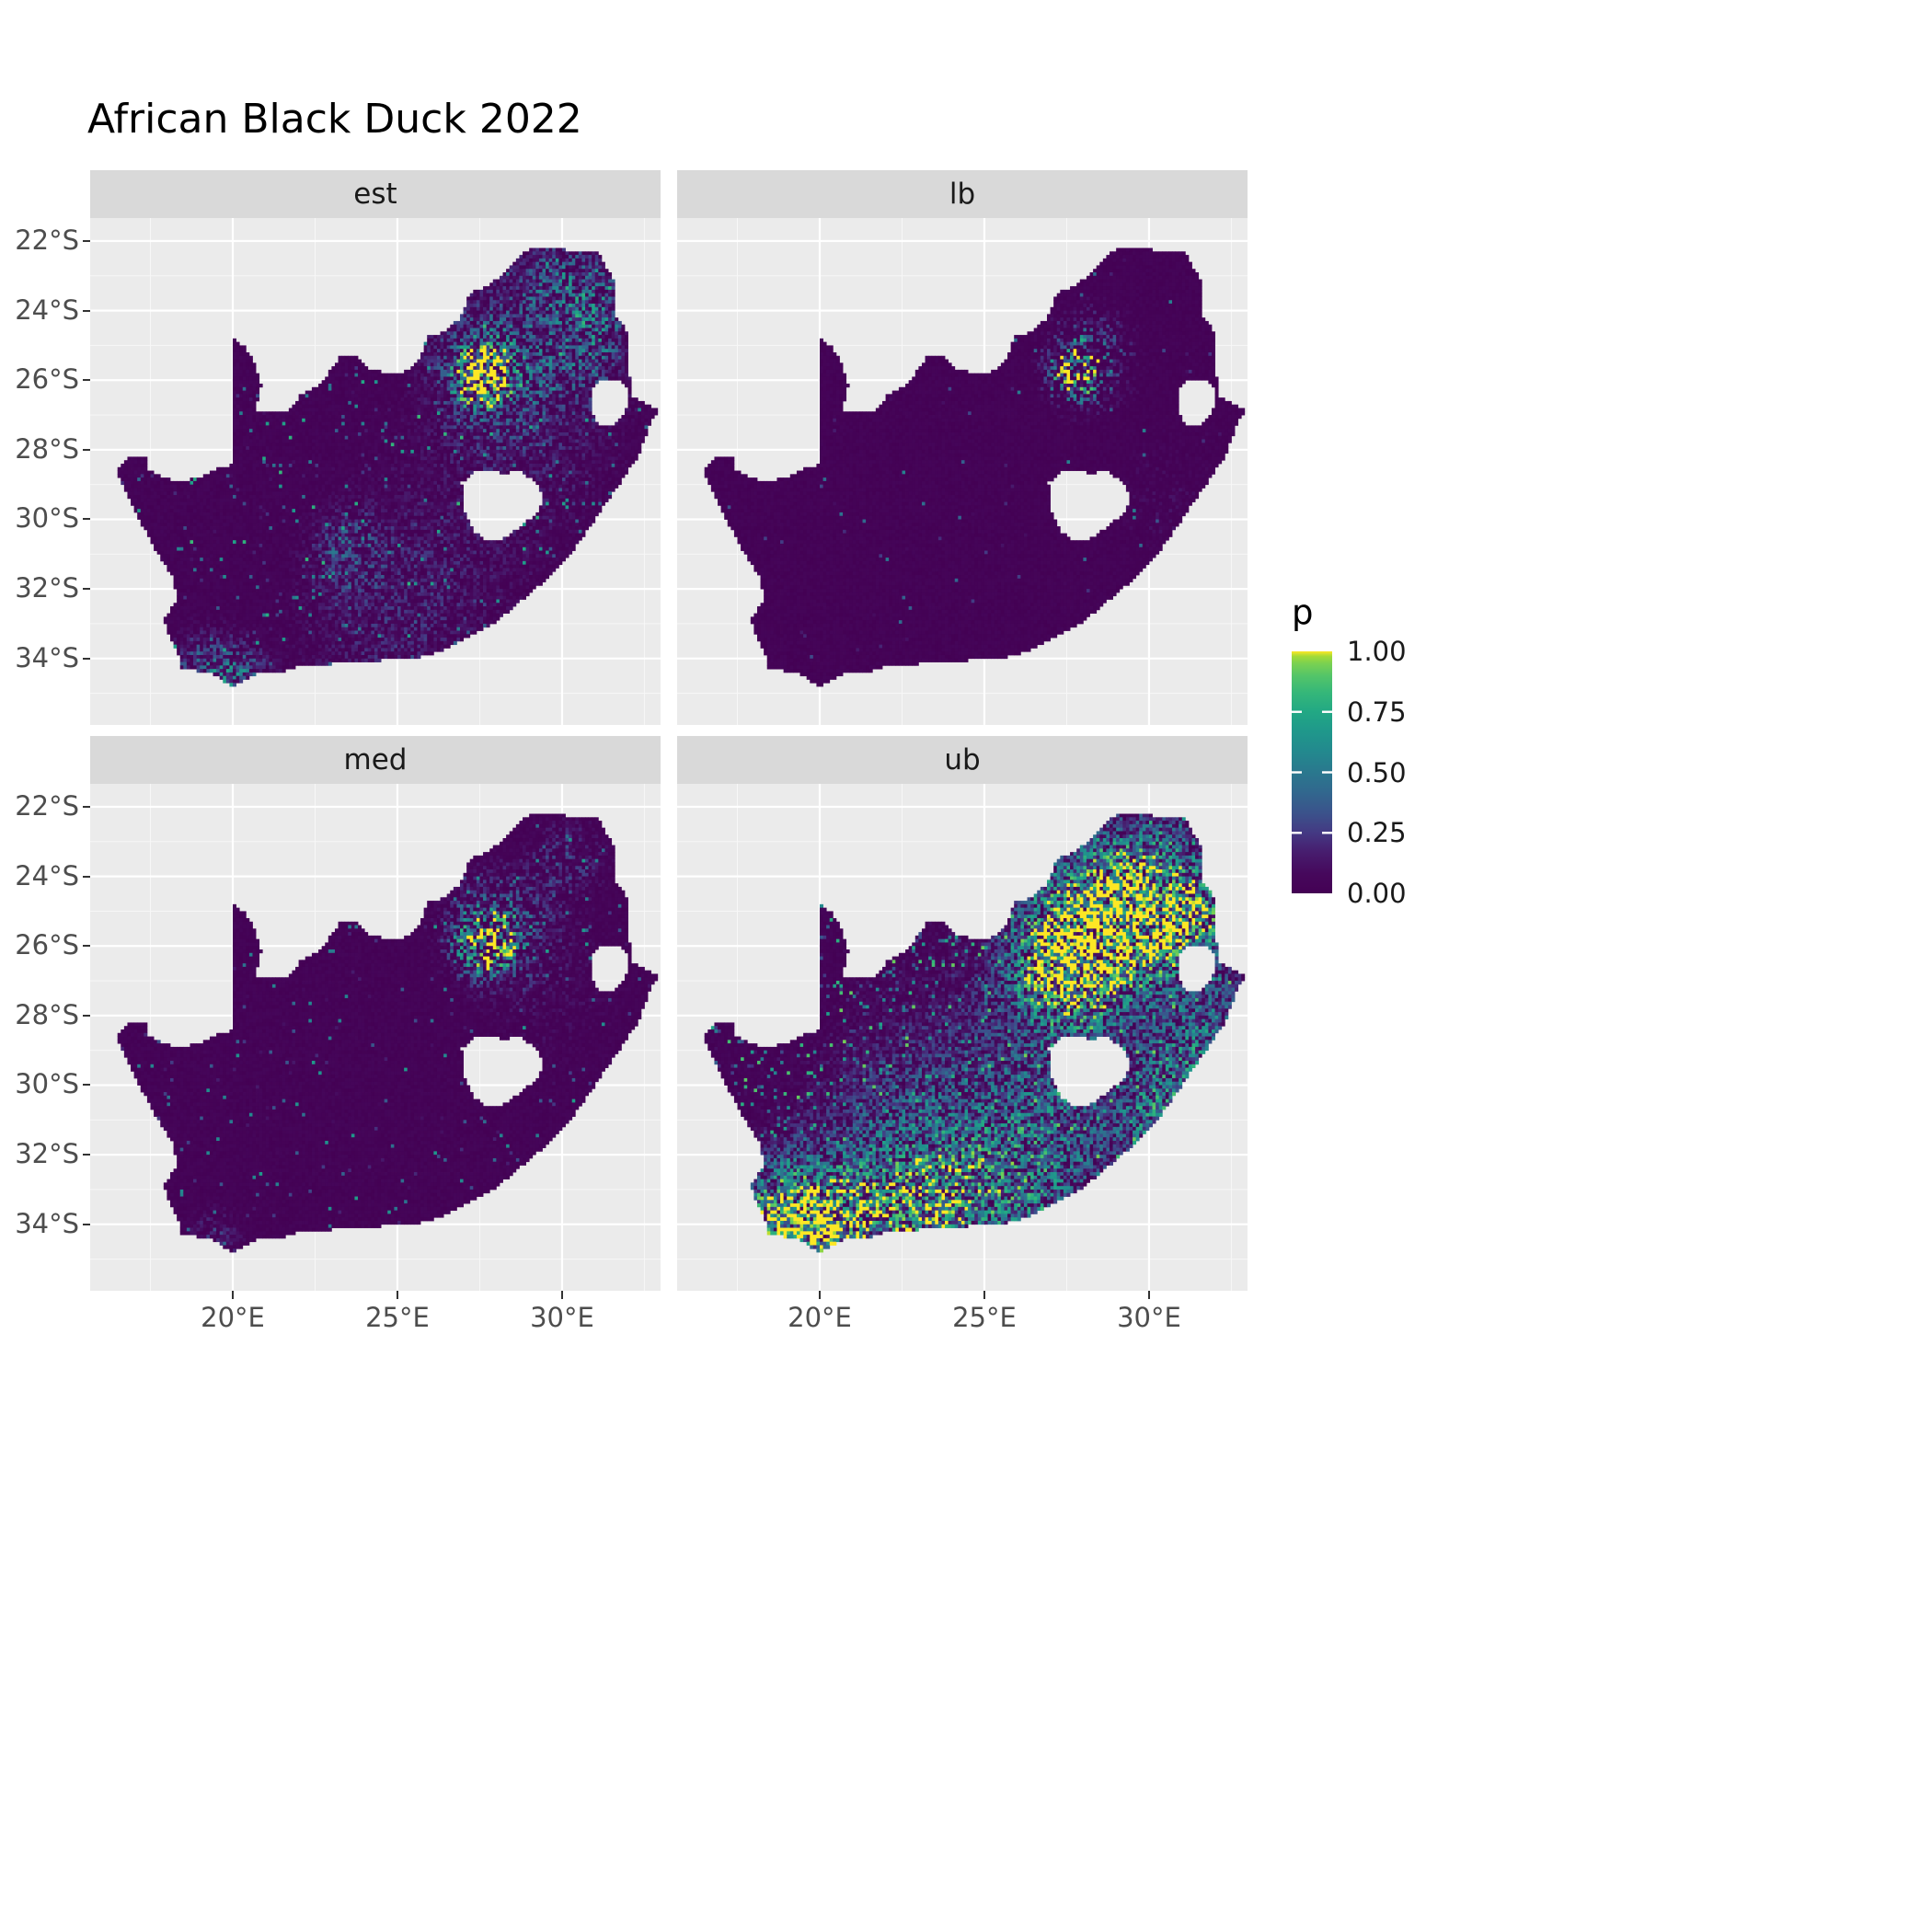 The image size is (1932, 1932). Describe the element at coordinates (1377, 651) in the screenshot. I see `legend-tick-label: 1.00` at that location.